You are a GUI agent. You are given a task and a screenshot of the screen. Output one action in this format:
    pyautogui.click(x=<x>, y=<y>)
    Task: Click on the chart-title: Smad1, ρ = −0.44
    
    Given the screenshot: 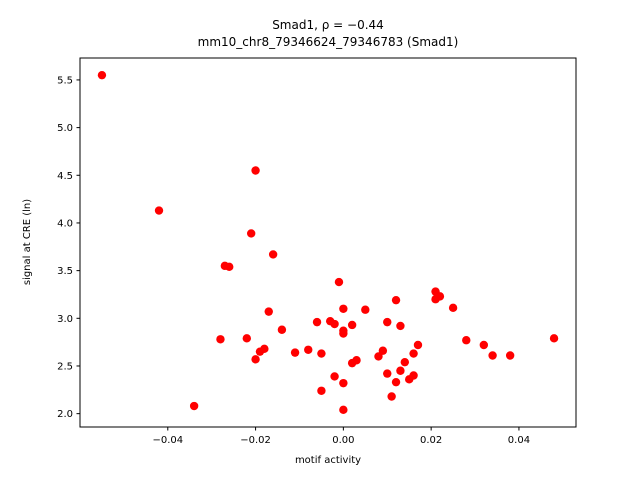 What is the action you would take?
    pyautogui.click(x=328, y=25)
    